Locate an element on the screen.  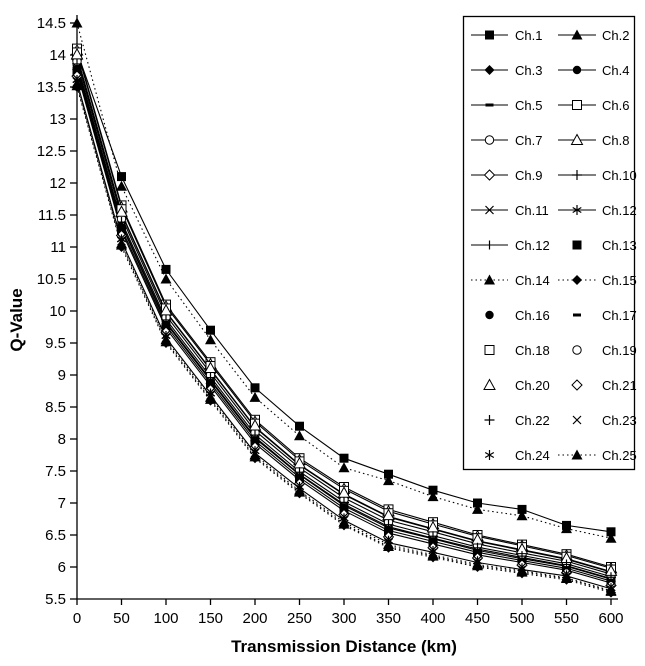
legend-item-ch-23-23: Ch.23 is located at coordinates (604, 420).